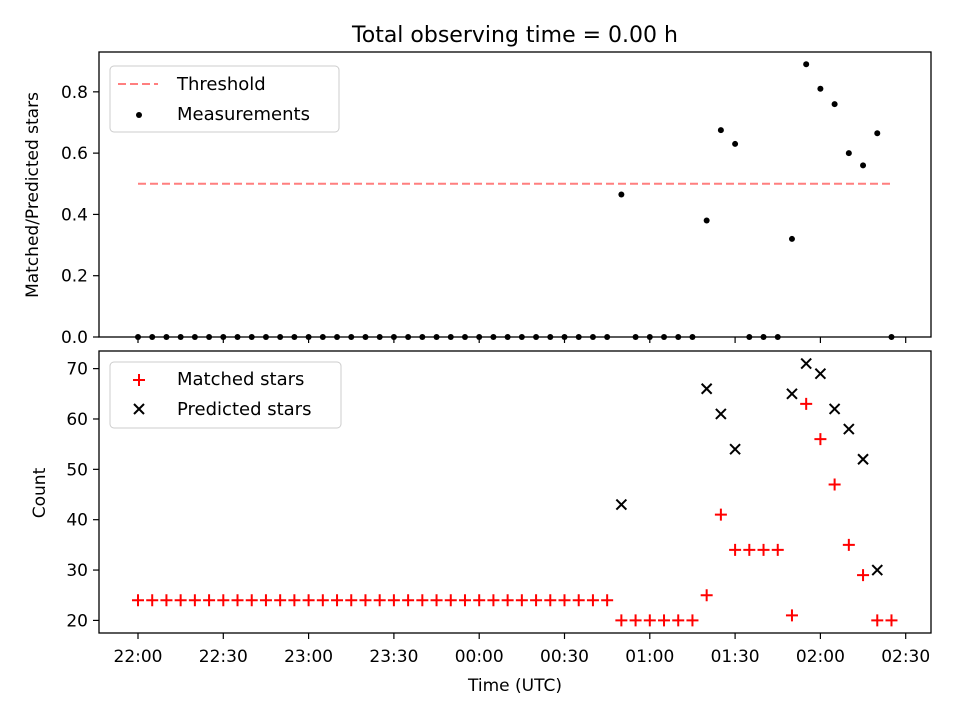 The height and width of the screenshot is (720, 960). I want to click on matched-legend-label: Matched stars, so click(240, 379).